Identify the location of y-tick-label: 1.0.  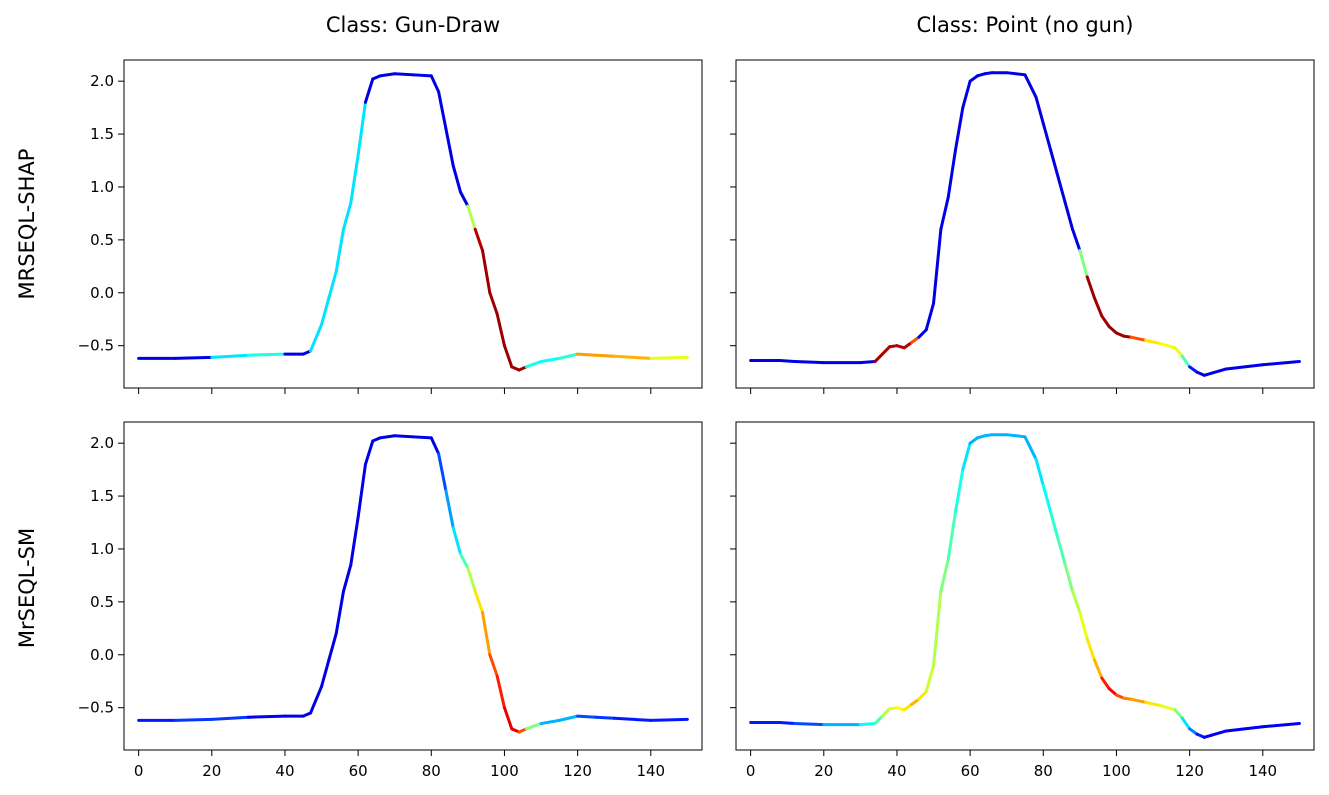
(102, 549).